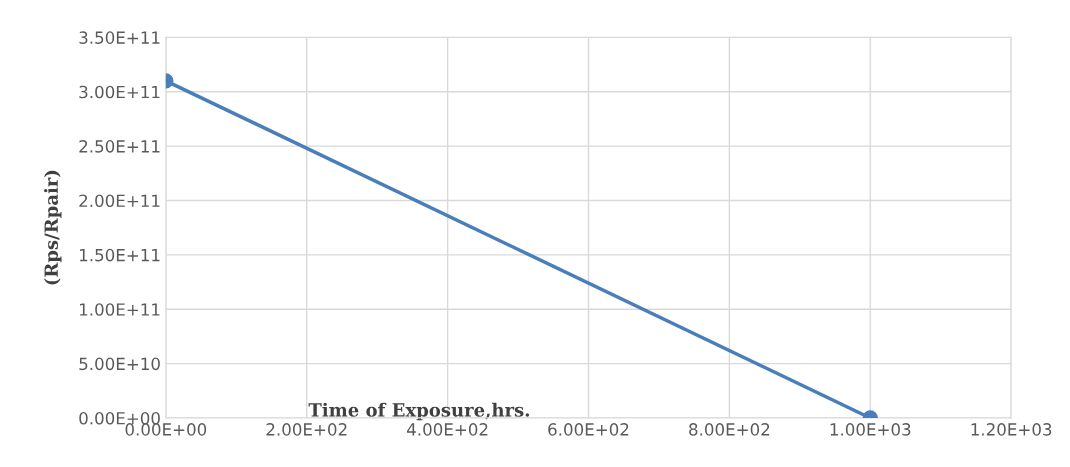 The height and width of the screenshot is (467, 1070). What do you see at coordinates (166, 429) in the screenshot?
I see `x-tick-label: 0.00E+00` at bounding box center [166, 429].